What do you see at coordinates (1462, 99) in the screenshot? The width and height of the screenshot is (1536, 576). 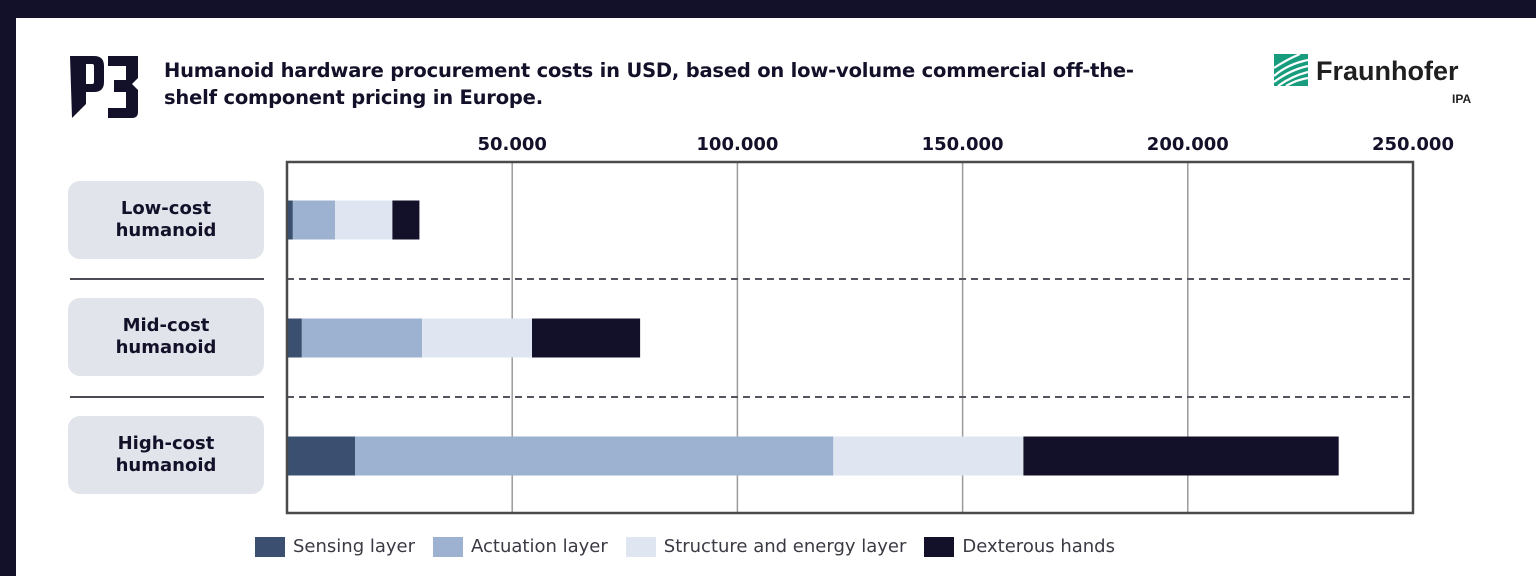 I see `brand-subtitle: IPA` at bounding box center [1462, 99].